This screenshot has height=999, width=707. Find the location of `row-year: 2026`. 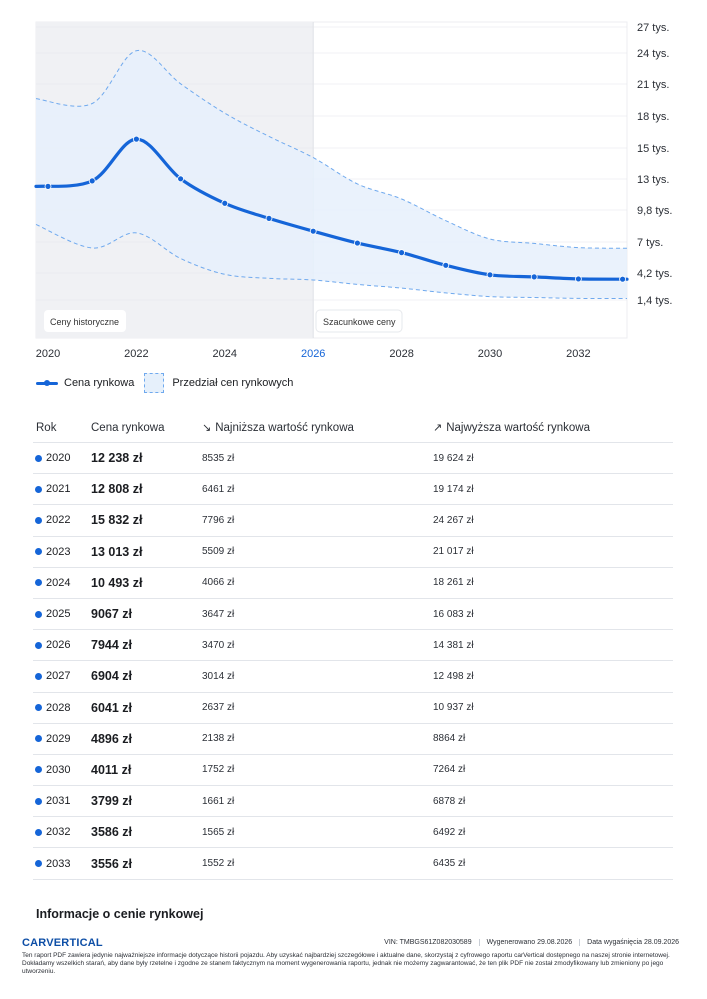

row-year: 2026 is located at coordinates (62, 645).